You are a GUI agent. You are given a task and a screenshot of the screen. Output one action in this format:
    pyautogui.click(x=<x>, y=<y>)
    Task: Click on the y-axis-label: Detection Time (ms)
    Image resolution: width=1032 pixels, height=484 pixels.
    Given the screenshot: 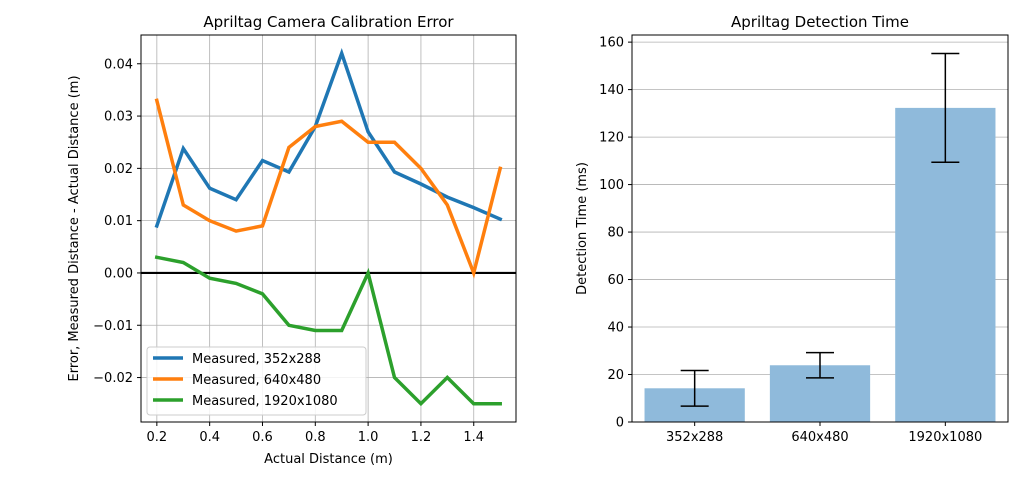 What is the action you would take?
    pyautogui.click(x=582, y=228)
    